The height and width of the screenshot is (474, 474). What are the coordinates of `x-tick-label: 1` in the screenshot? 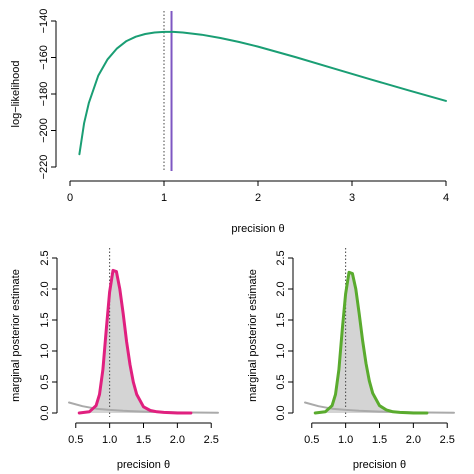 It's located at (164, 198).